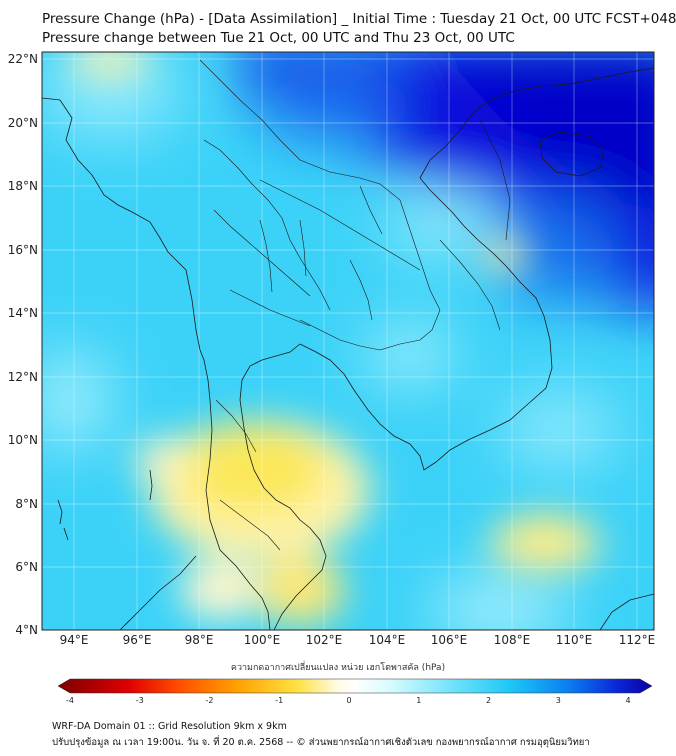 The width and height of the screenshot is (676, 756). I want to click on lat-label-14: 14°N, so click(23, 313).